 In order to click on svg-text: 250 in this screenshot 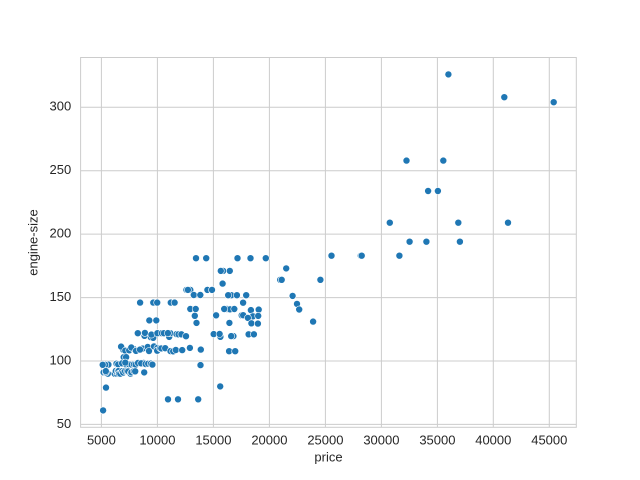, I will do `click(60, 169)`.